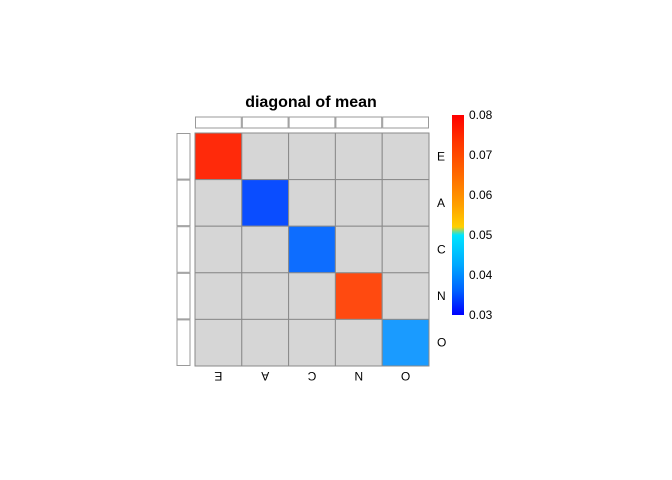 This screenshot has width=672, height=480. Describe the element at coordinates (405, 376) in the screenshot. I see `column-label: O` at that location.